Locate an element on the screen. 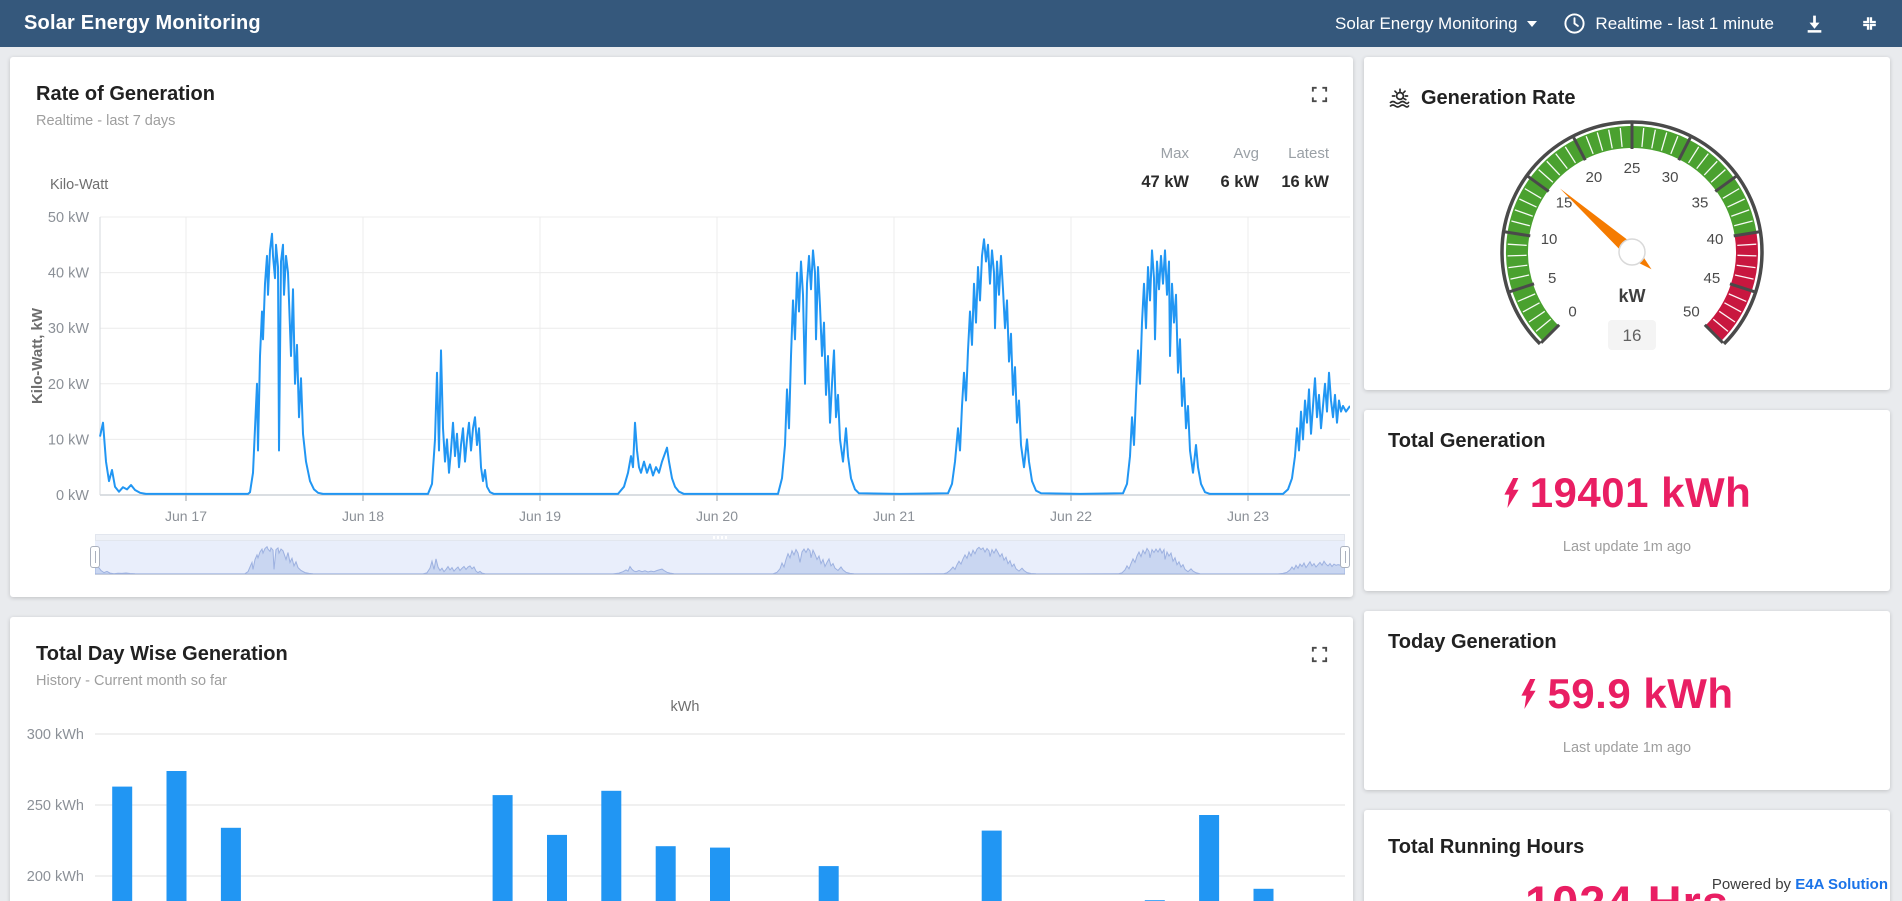 The height and width of the screenshot is (901, 1902). stat-max-label: Max is located at coordinates (1174, 153).